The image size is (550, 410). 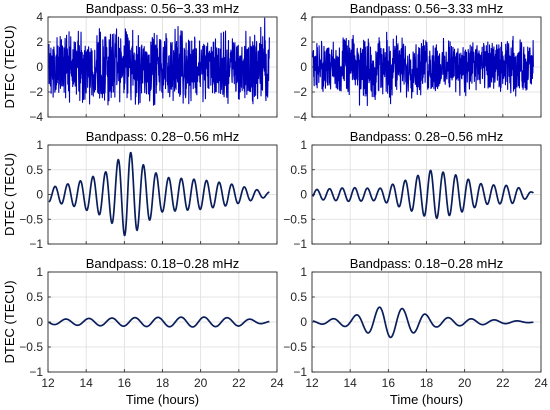 I want to click on panel-4: −1 −0.5 0 0.5 1 Bandpass: 0.28−0.56 mHz, so click(x=412, y=190).